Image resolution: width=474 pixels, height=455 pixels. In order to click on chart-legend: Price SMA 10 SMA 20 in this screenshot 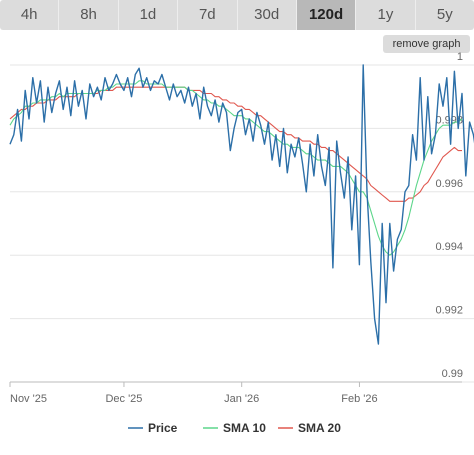, I will do `click(234, 428)`.